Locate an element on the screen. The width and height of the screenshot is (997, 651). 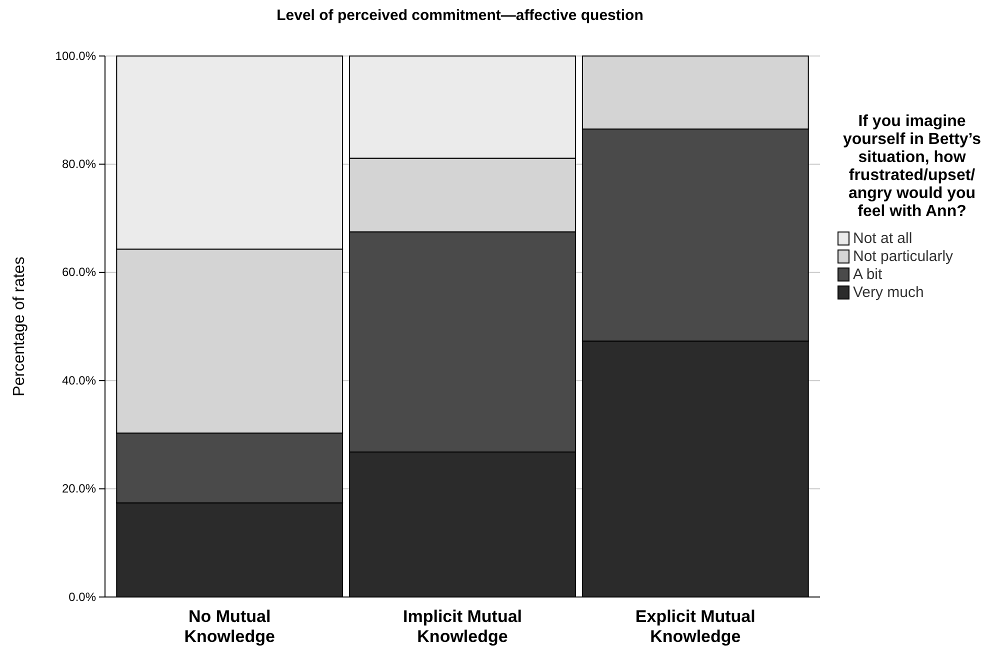
legend-title: If you imagine yourself in Betty’s situation, how frustrated/upset/ angry would you feel with Ann? is located at coordinates (912, 166).